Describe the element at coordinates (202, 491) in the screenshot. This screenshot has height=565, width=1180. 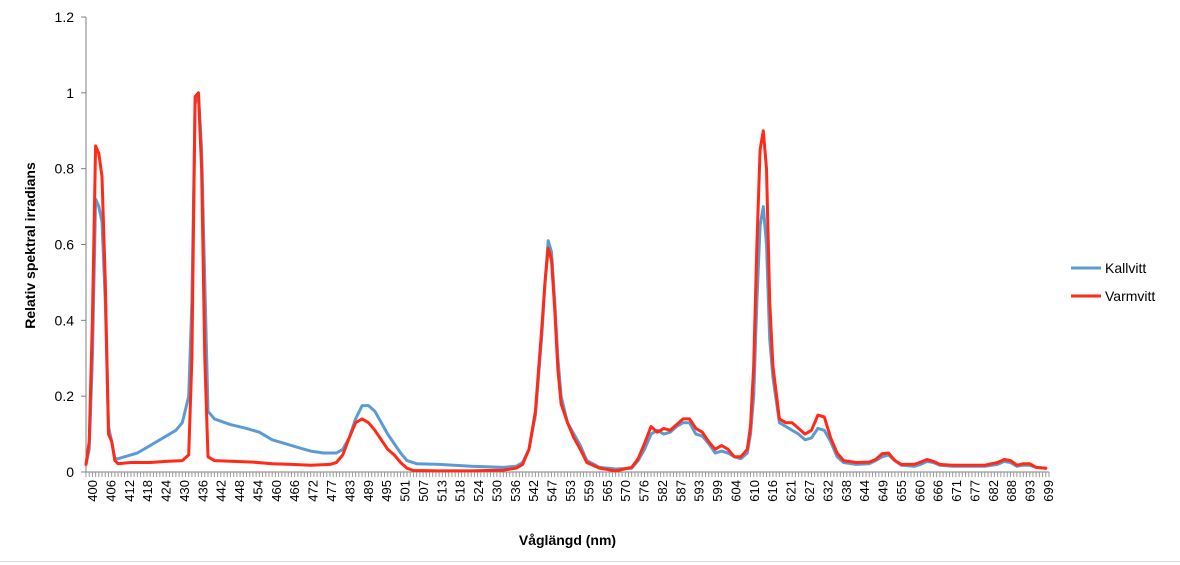
I see `x-tick-label: 436` at that location.